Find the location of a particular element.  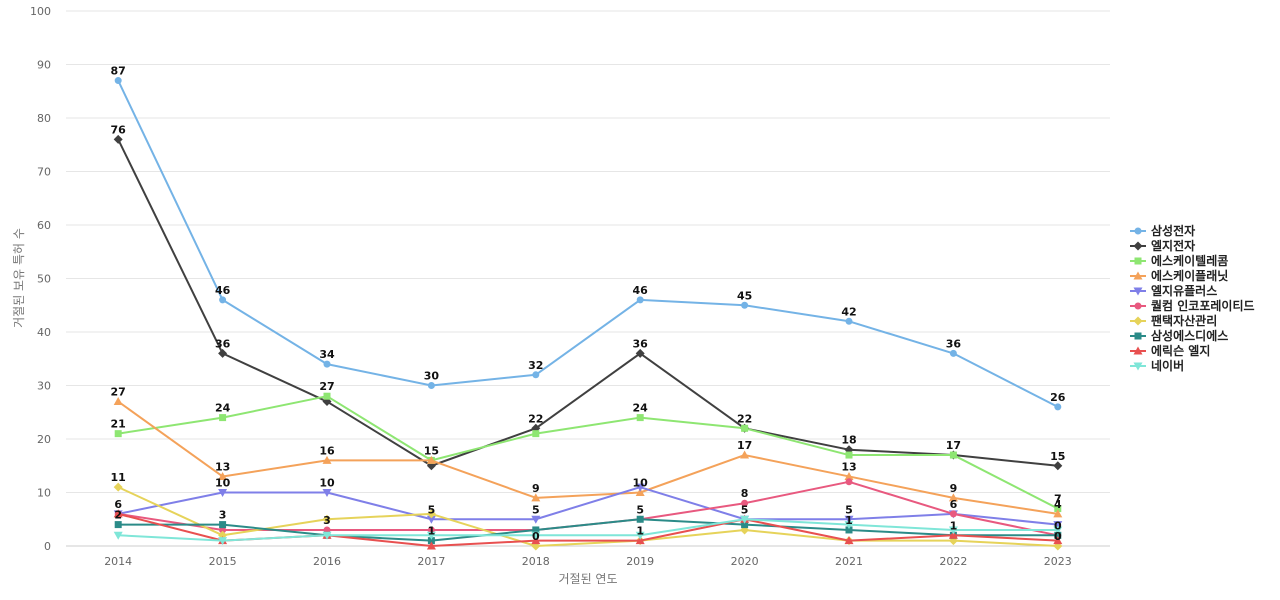

legend-label: 삼성전자 is located at coordinates (1173, 230).